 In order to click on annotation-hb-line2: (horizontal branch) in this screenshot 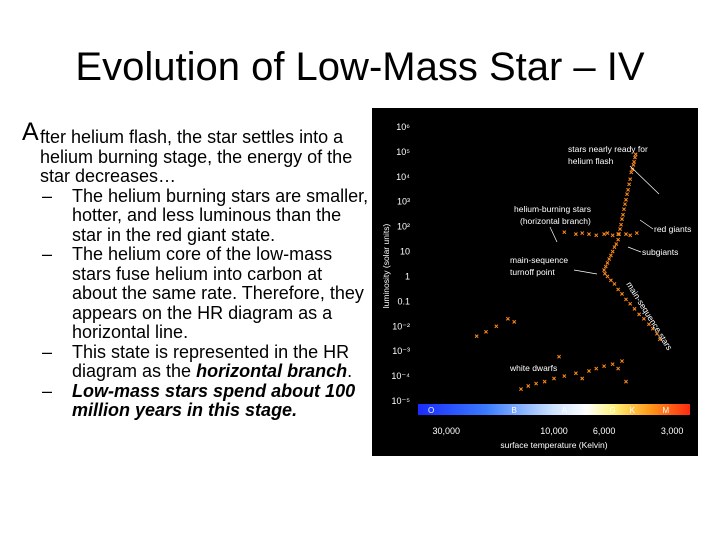, I will do `click(555, 221)`.